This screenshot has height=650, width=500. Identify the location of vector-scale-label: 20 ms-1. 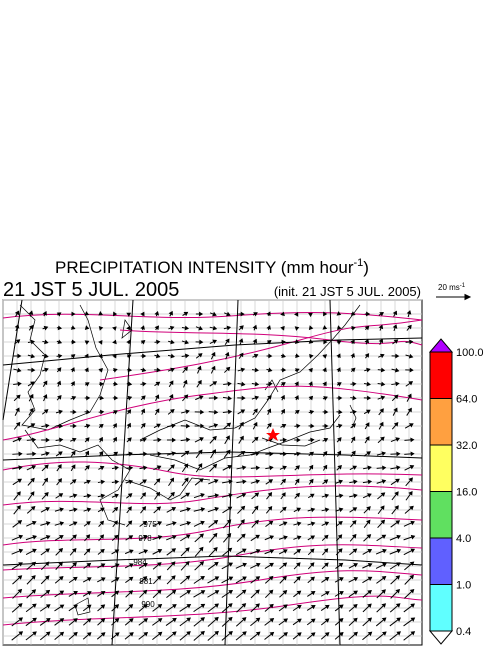
(452, 287).